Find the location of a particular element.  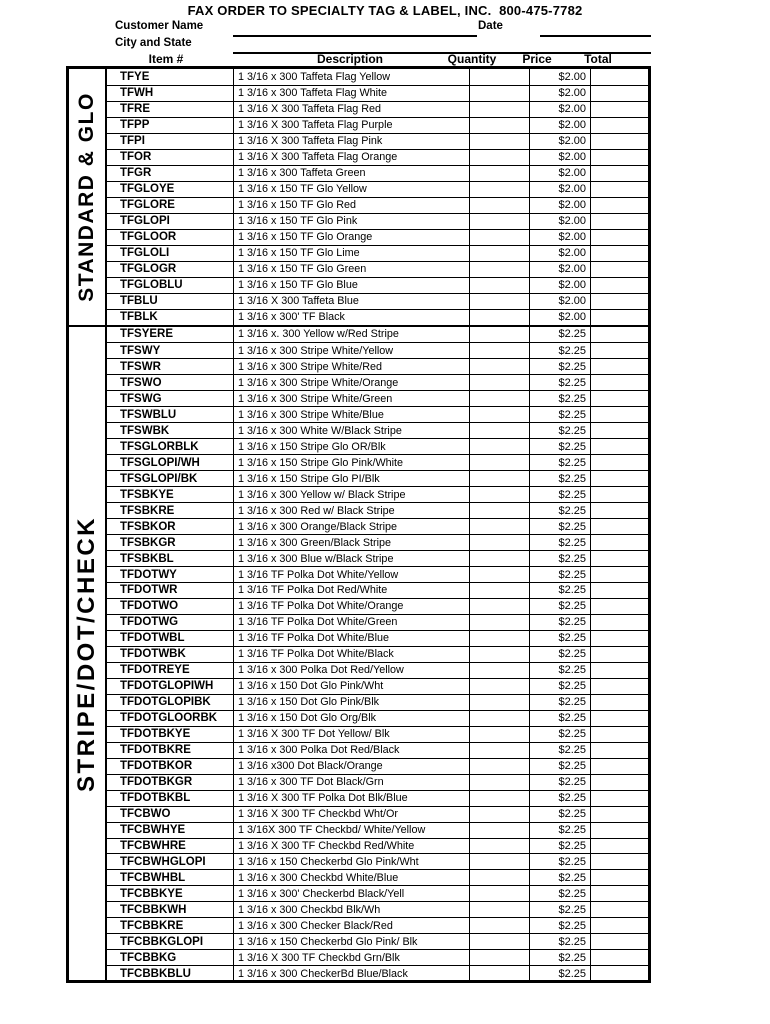

customer-name-field is located at coordinates (355, 36).